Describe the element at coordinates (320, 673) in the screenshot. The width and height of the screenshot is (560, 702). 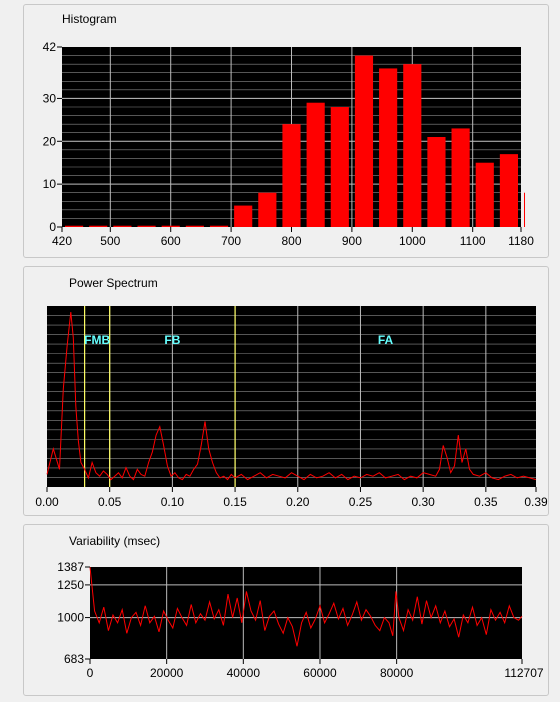
I see `x-tick-label: 60000` at that location.